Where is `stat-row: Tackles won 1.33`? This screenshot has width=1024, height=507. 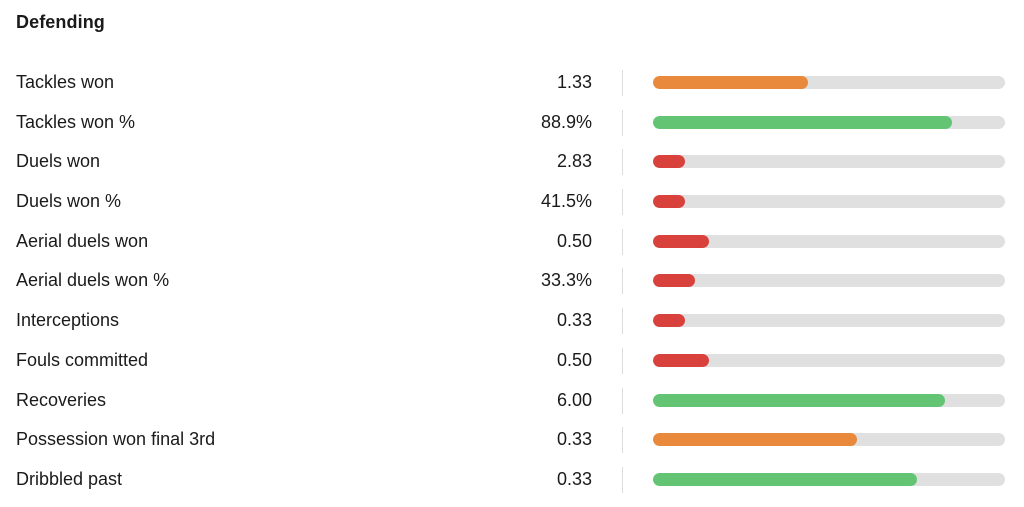
stat-row: Tackles won 1.33 is located at coordinates (512, 83).